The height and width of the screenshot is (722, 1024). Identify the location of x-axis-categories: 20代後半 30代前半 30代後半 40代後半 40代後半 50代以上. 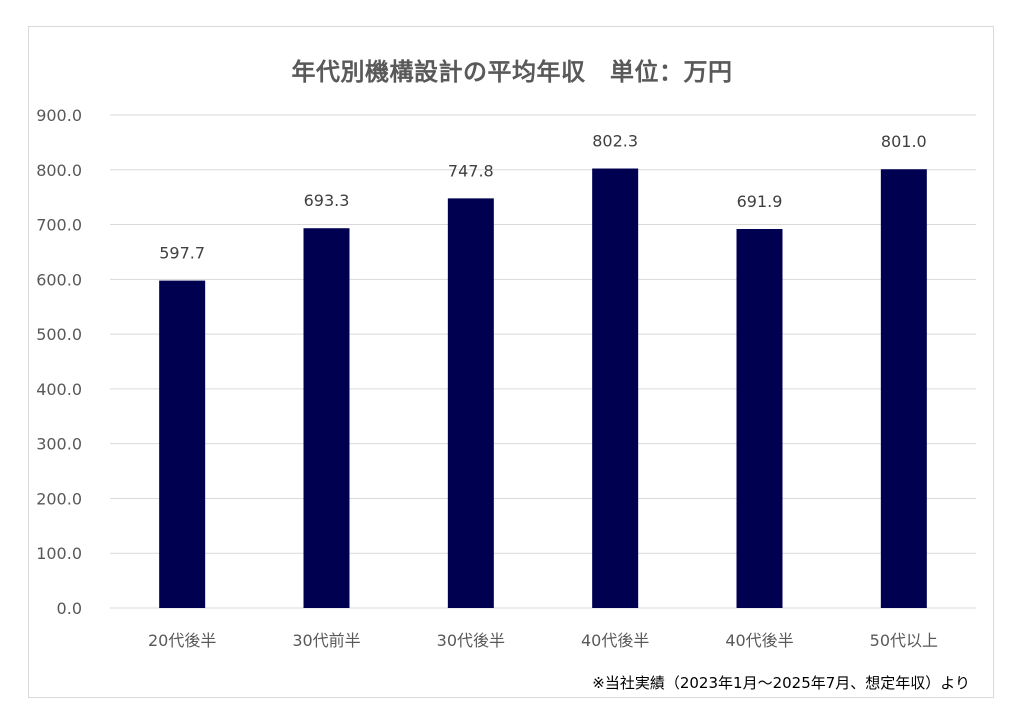
(543, 640).